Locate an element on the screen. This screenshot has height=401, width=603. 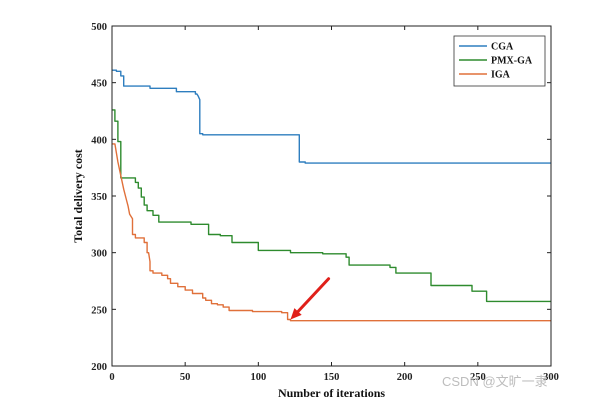
x-tick-label: 300 is located at coordinates (551, 377).